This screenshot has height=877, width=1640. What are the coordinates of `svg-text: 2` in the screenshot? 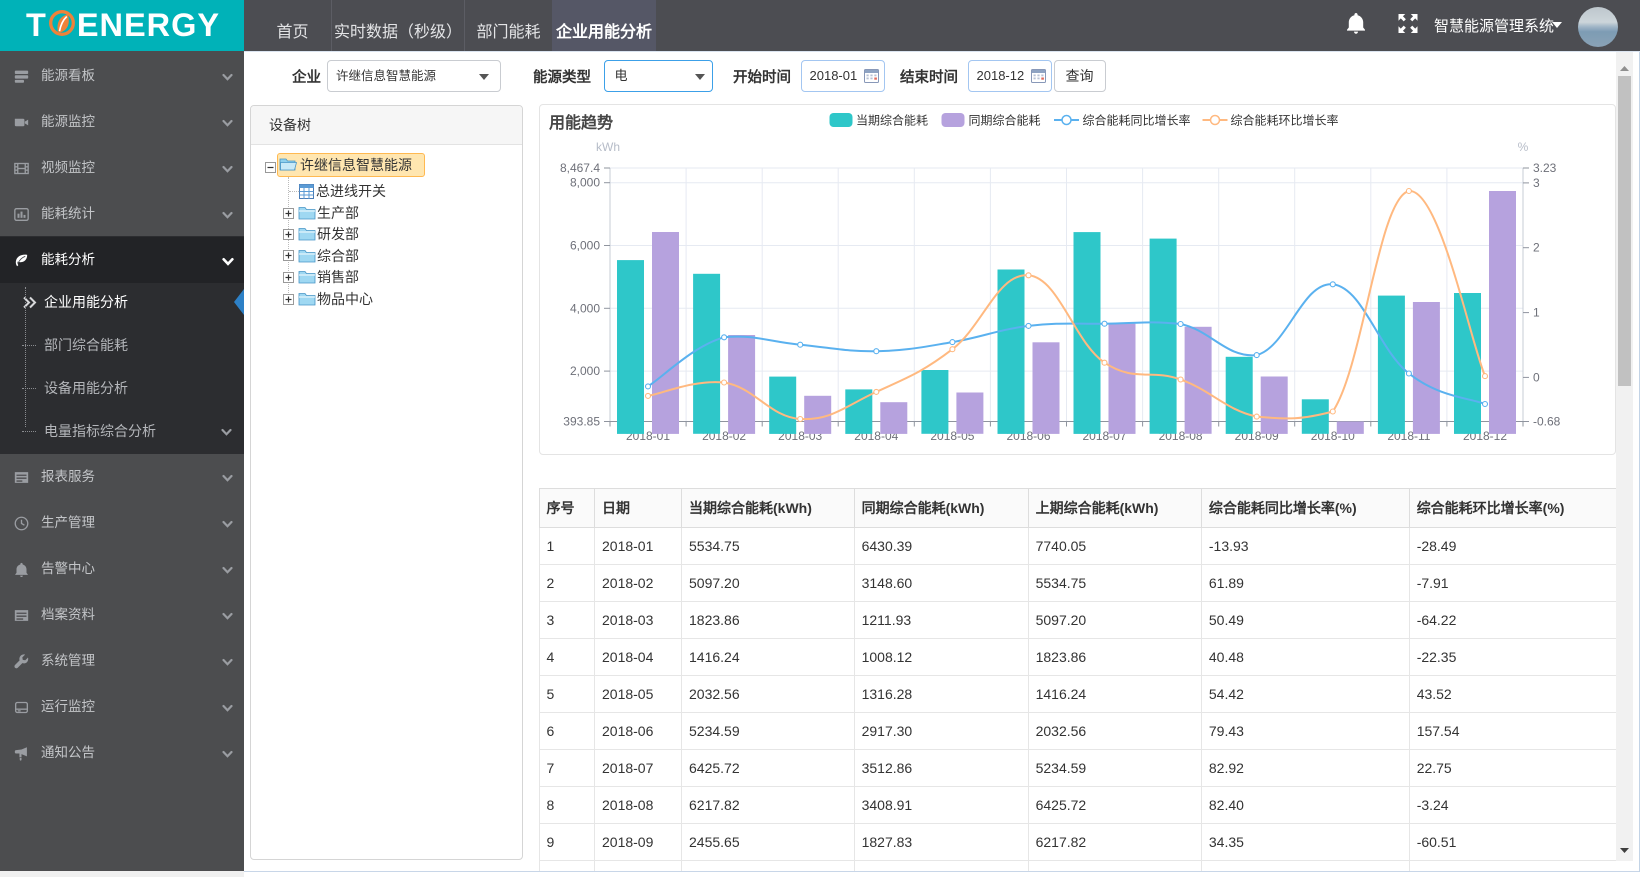 It's located at (1536, 248).